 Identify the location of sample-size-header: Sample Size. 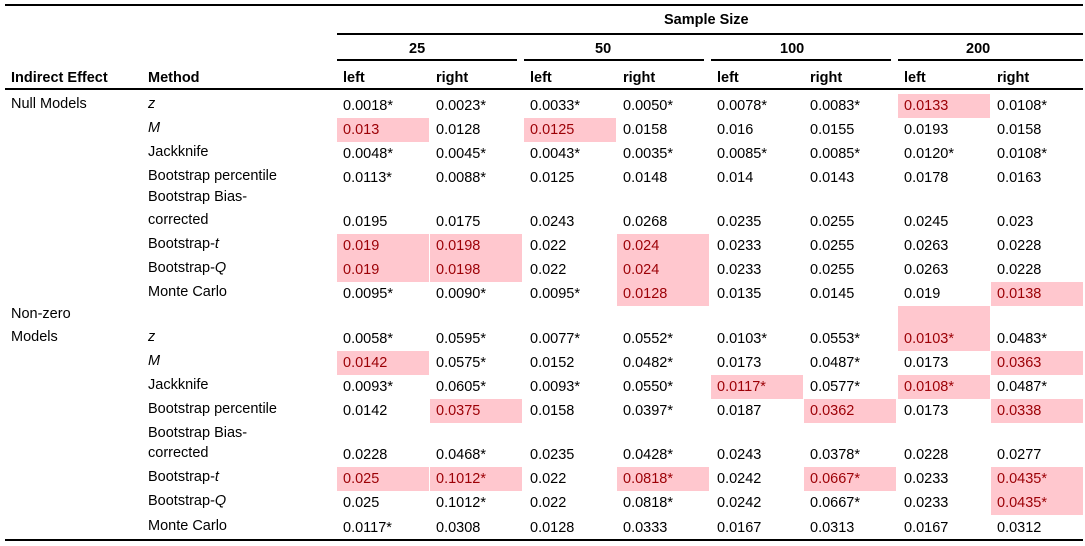
(706, 20).